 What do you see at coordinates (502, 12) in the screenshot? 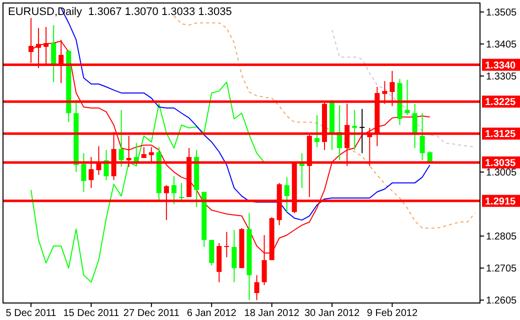
I see `y-tick-label: 1.3505` at bounding box center [502, 12].